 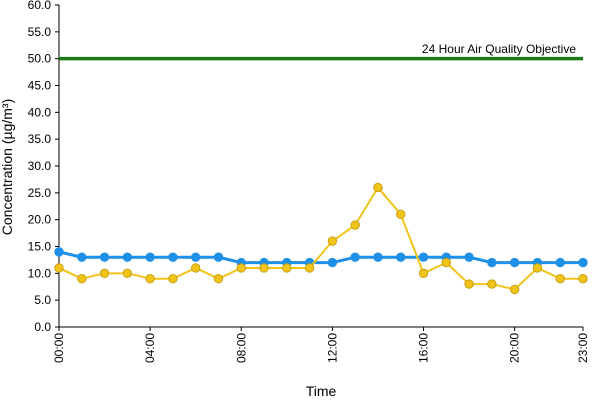 What do you see at coordinates (40, 59) in the screenshot?
I see `y-tick-label: 50.0` at bounding box center [40, 59].